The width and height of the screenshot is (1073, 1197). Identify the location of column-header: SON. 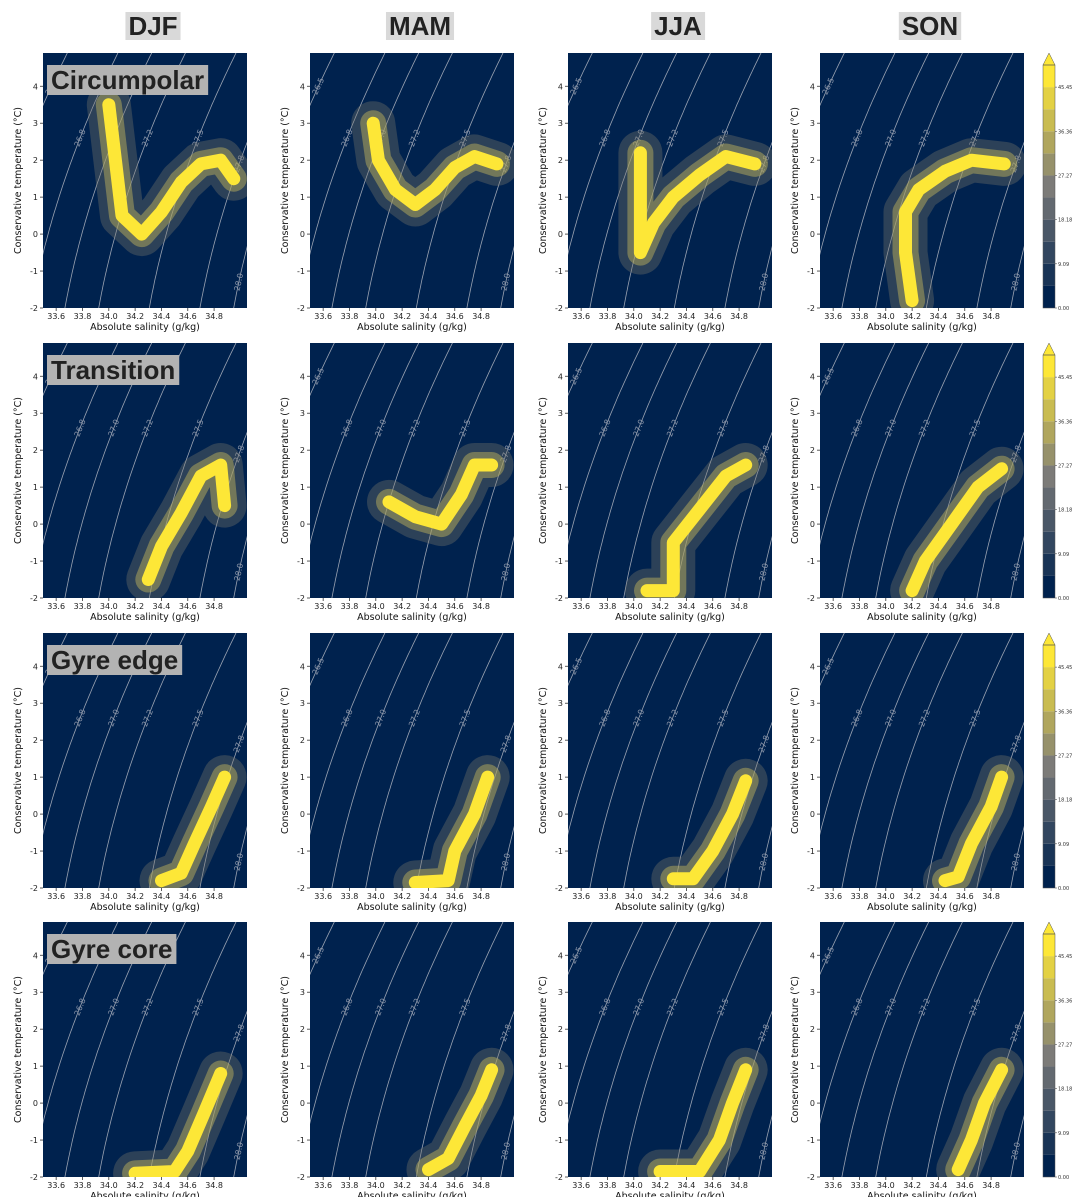
(930, 26).